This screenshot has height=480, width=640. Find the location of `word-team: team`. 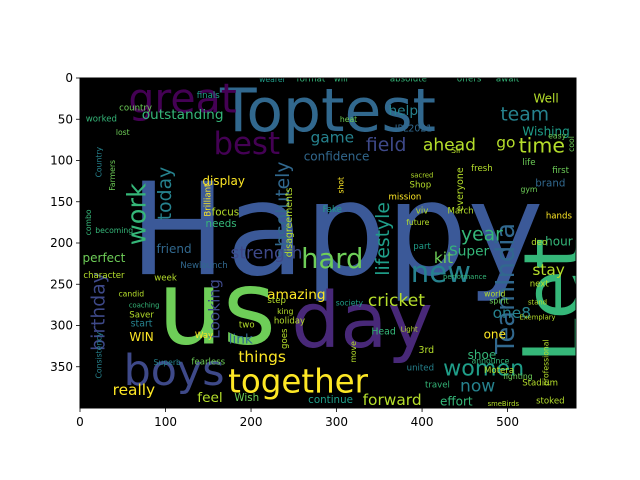

word-team: team is located at coordinates (524, 115).